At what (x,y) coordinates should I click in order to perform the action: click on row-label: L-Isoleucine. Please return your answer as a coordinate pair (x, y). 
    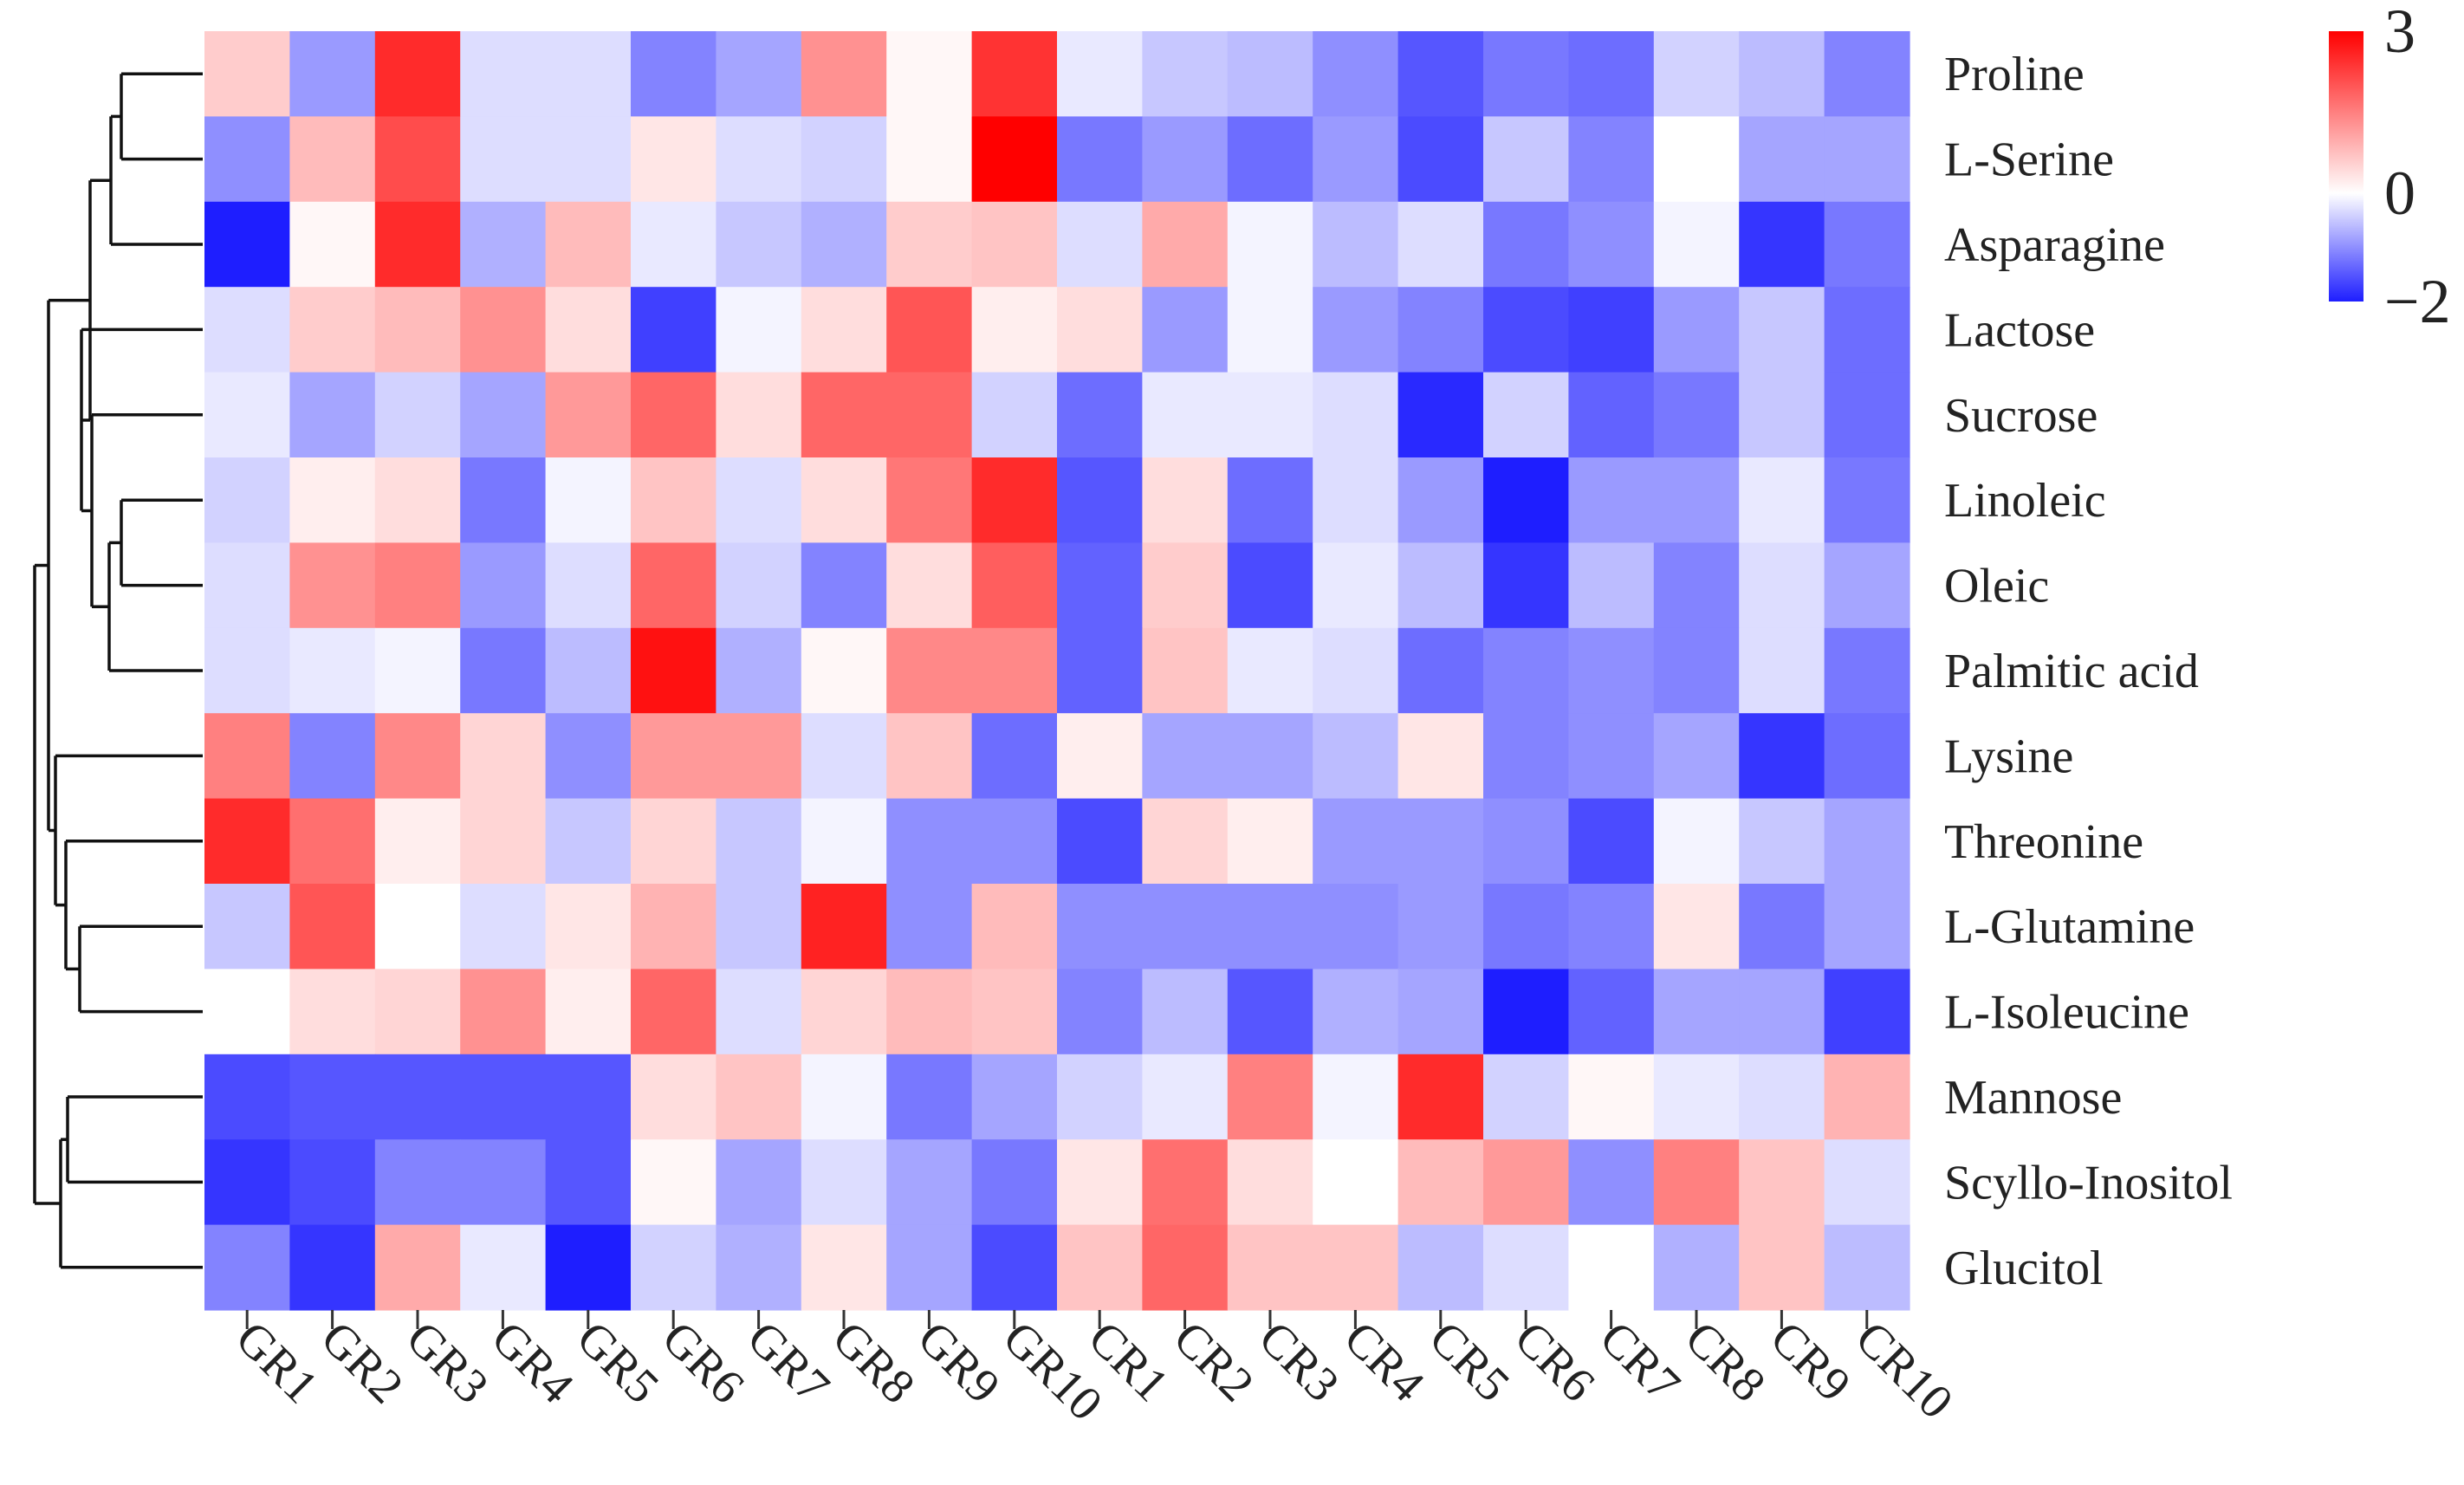
    Looking at the image, I should click on (2066, 1013).